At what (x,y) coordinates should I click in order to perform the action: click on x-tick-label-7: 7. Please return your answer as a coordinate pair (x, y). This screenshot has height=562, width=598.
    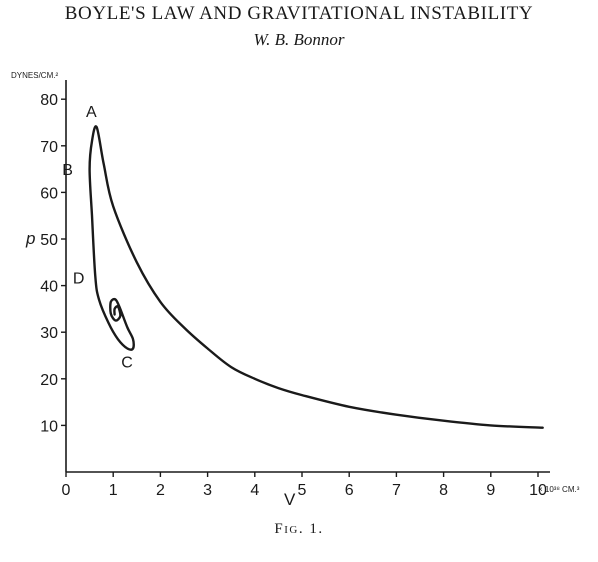
    Looking at the image, I should click on (396, 490).